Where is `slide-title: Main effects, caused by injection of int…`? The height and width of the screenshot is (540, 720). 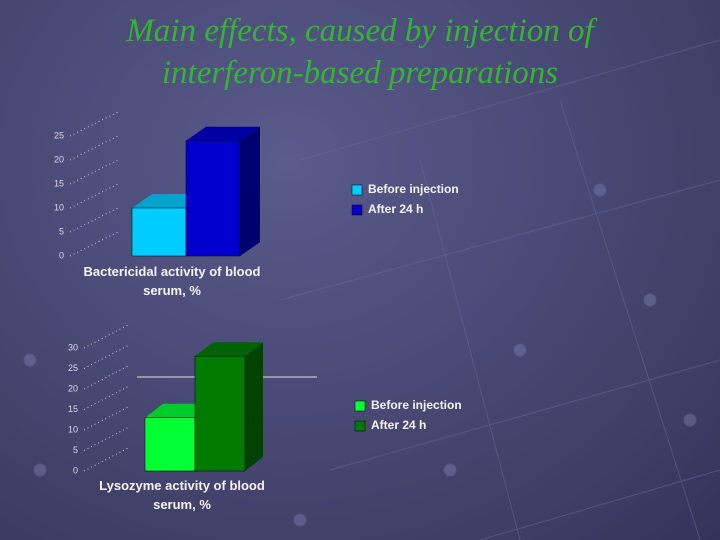 slide-title: Main effects, caused by injection of int… is located at coordinates (360, 52).